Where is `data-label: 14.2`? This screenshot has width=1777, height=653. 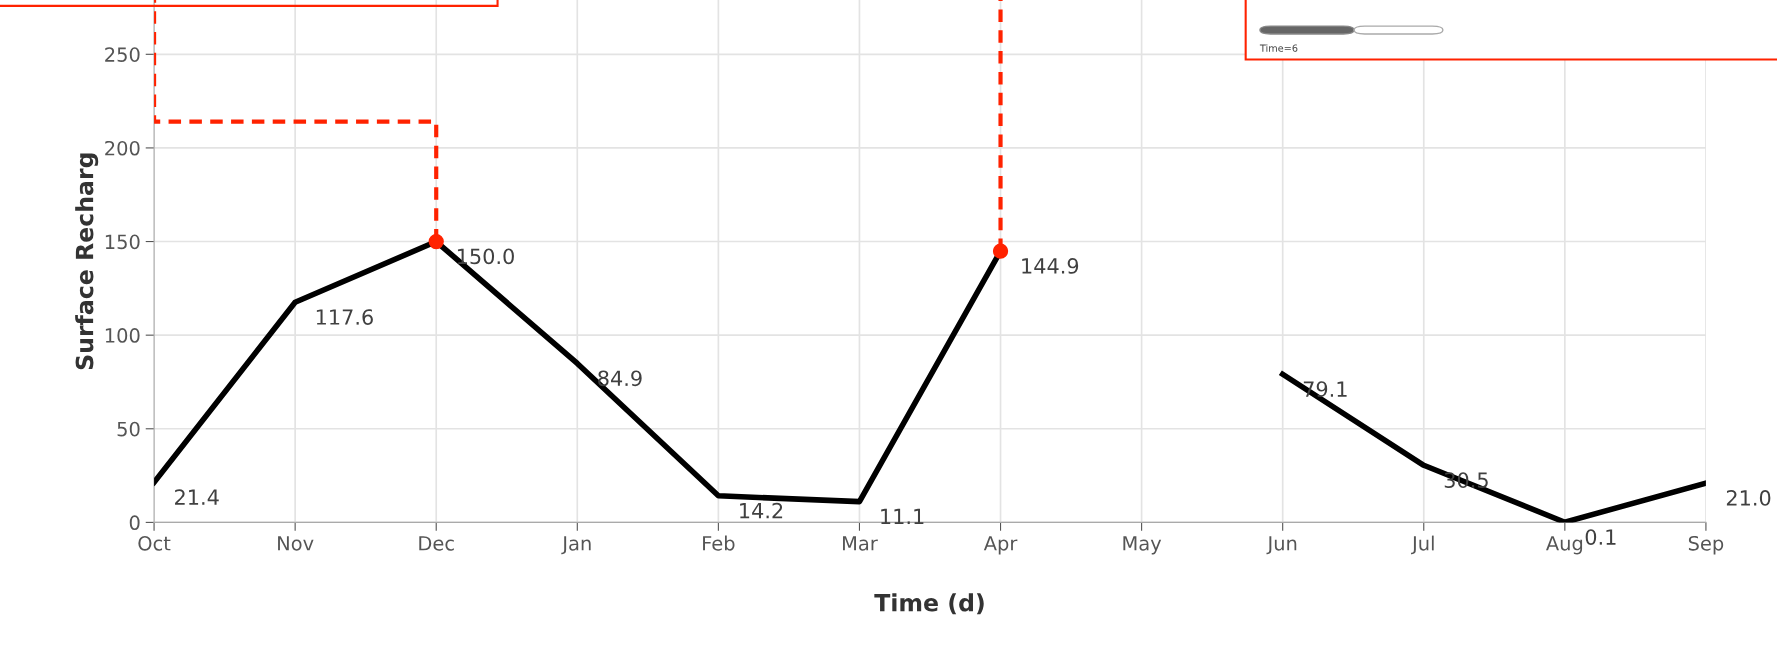 data-label: 14.2 is located at coordinates (761, 510).